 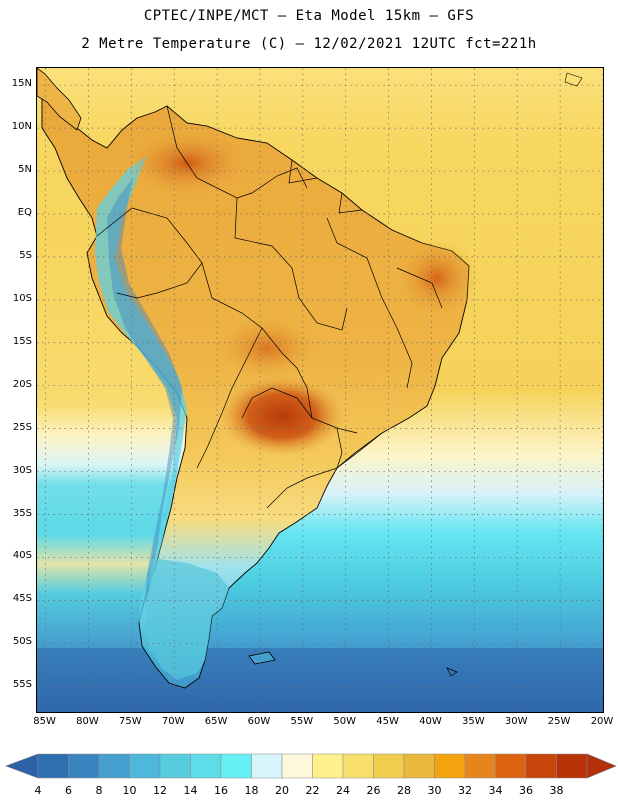 I want to click on colorbar-level-label: 26, so click(x=373, y=790).